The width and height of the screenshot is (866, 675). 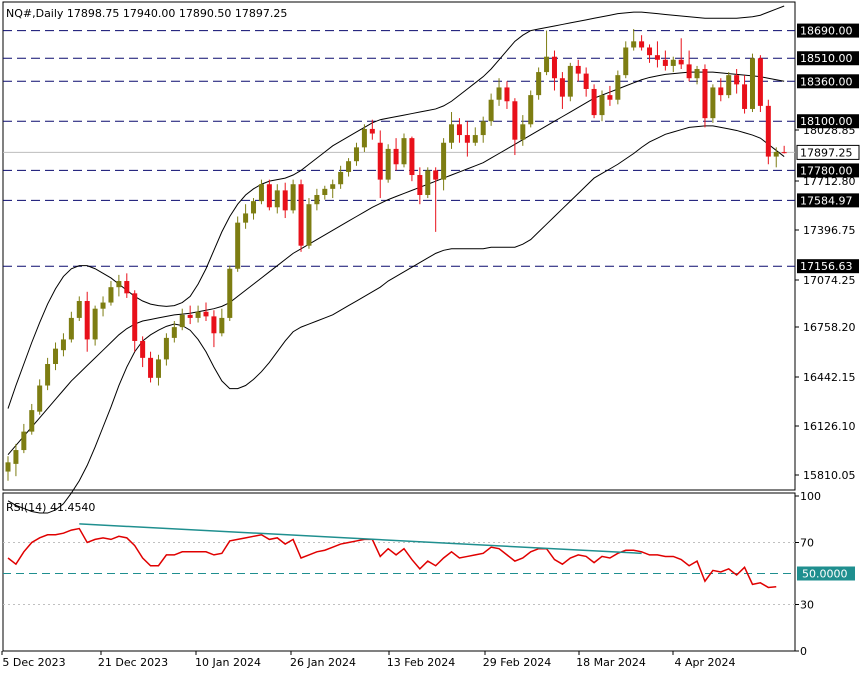 What do you see at coordinates (803, 651) in the screenshot?
I see `rsi-axis-tick-label: 0` at bounding box center [803, 651].